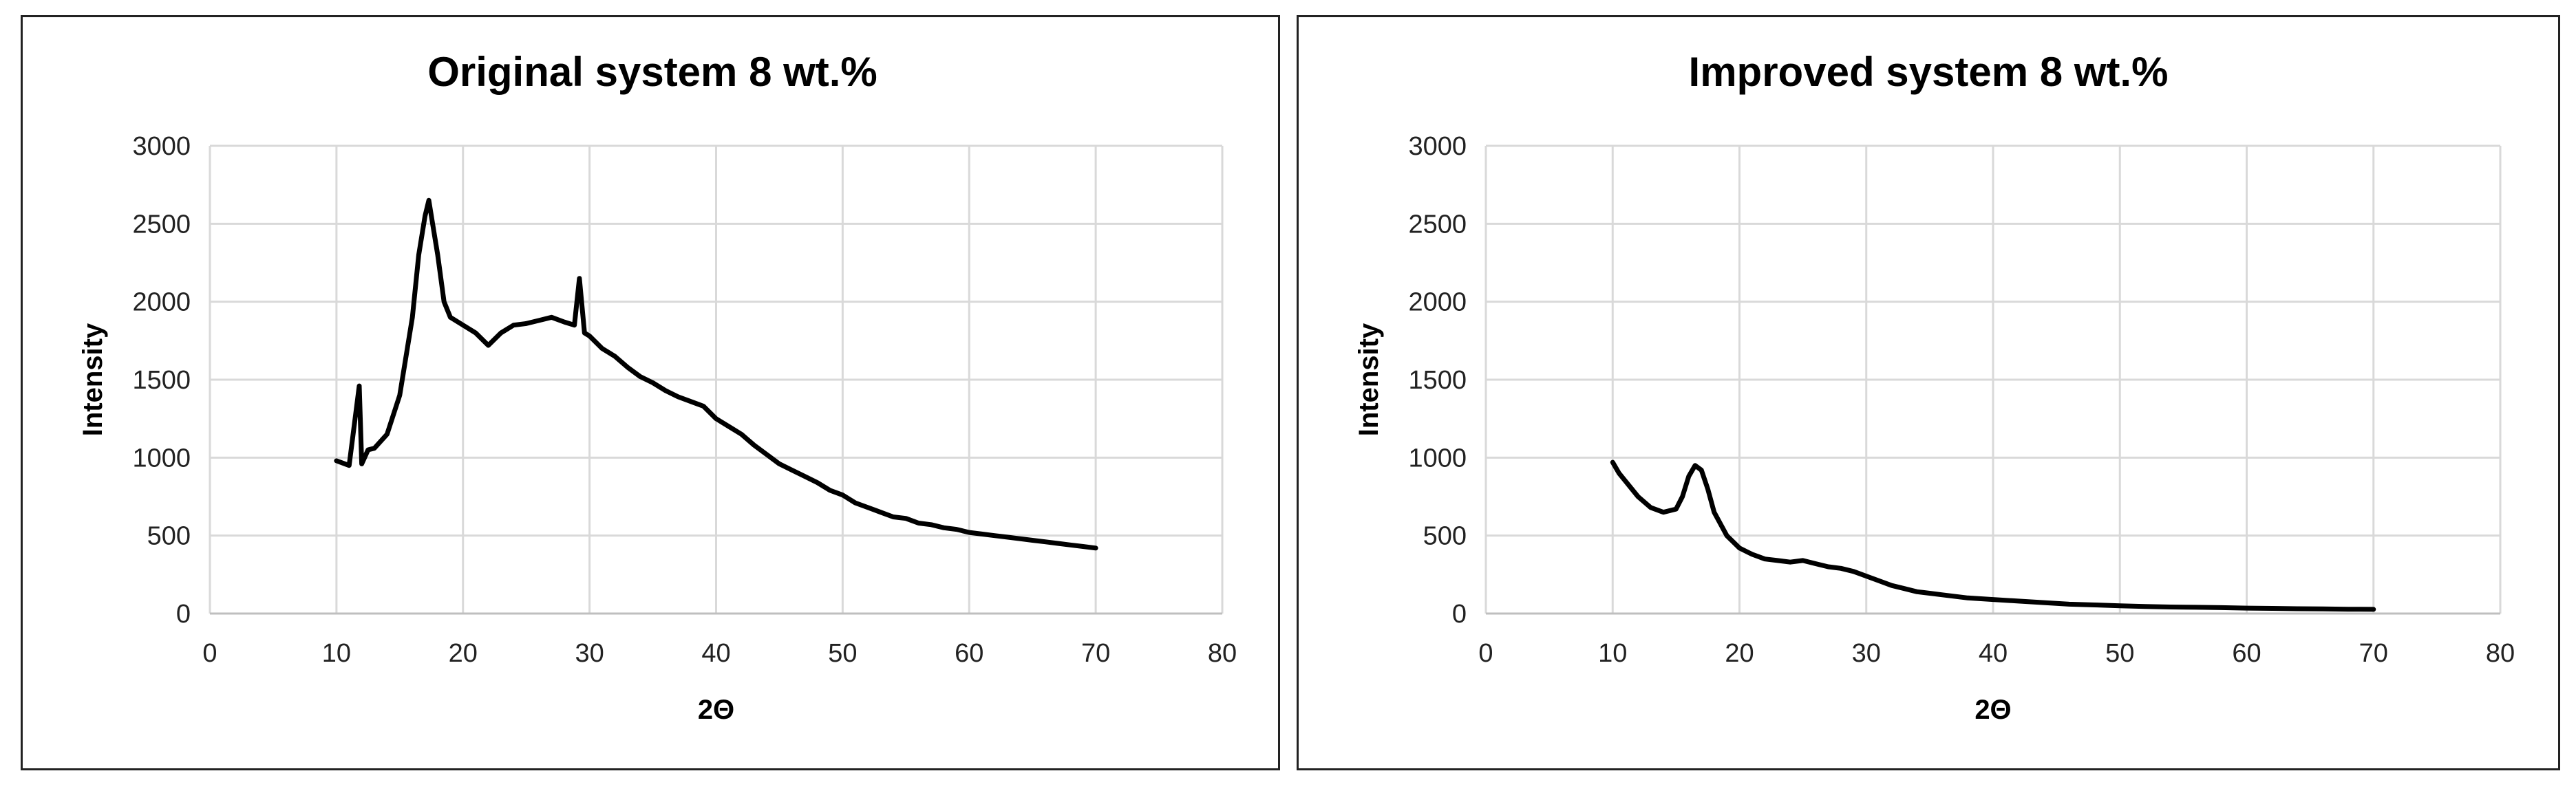 This screenshot has width=2576, height=791. Describe the element at coordinates (652, 72) in the screenshot. I see `chart-title: Original system 8 wt.%` at that location.